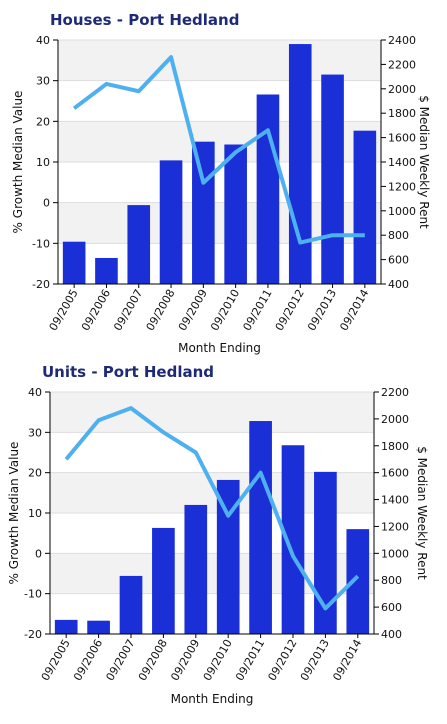  Describe the element at coordinates (235, 214) in the screenshot. I see `bar-09-2010` at that location.